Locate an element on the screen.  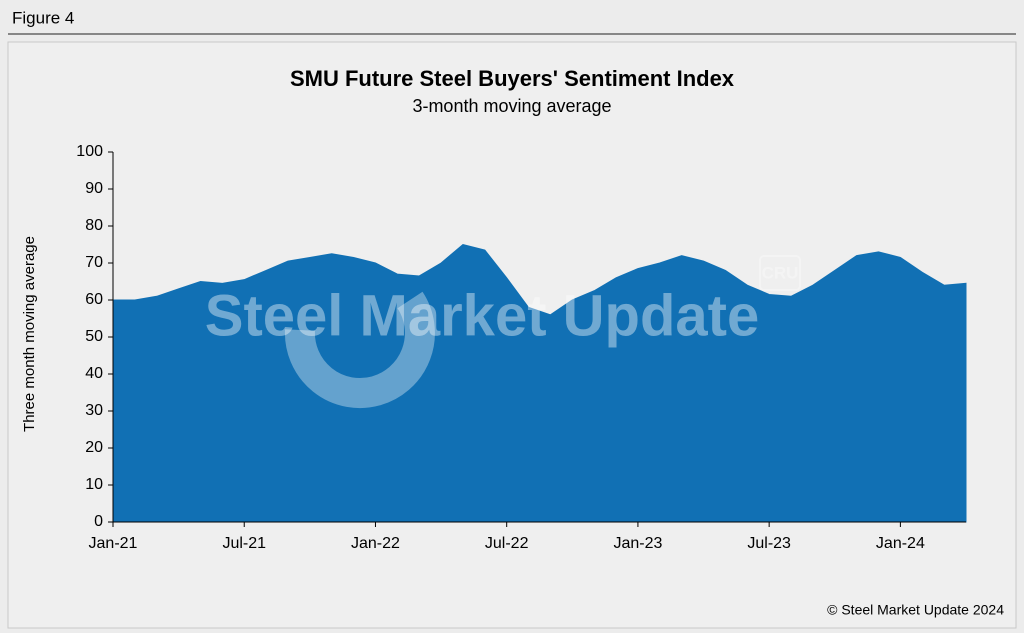
y-tick-label: 80 is located at coordinates (94, 225).